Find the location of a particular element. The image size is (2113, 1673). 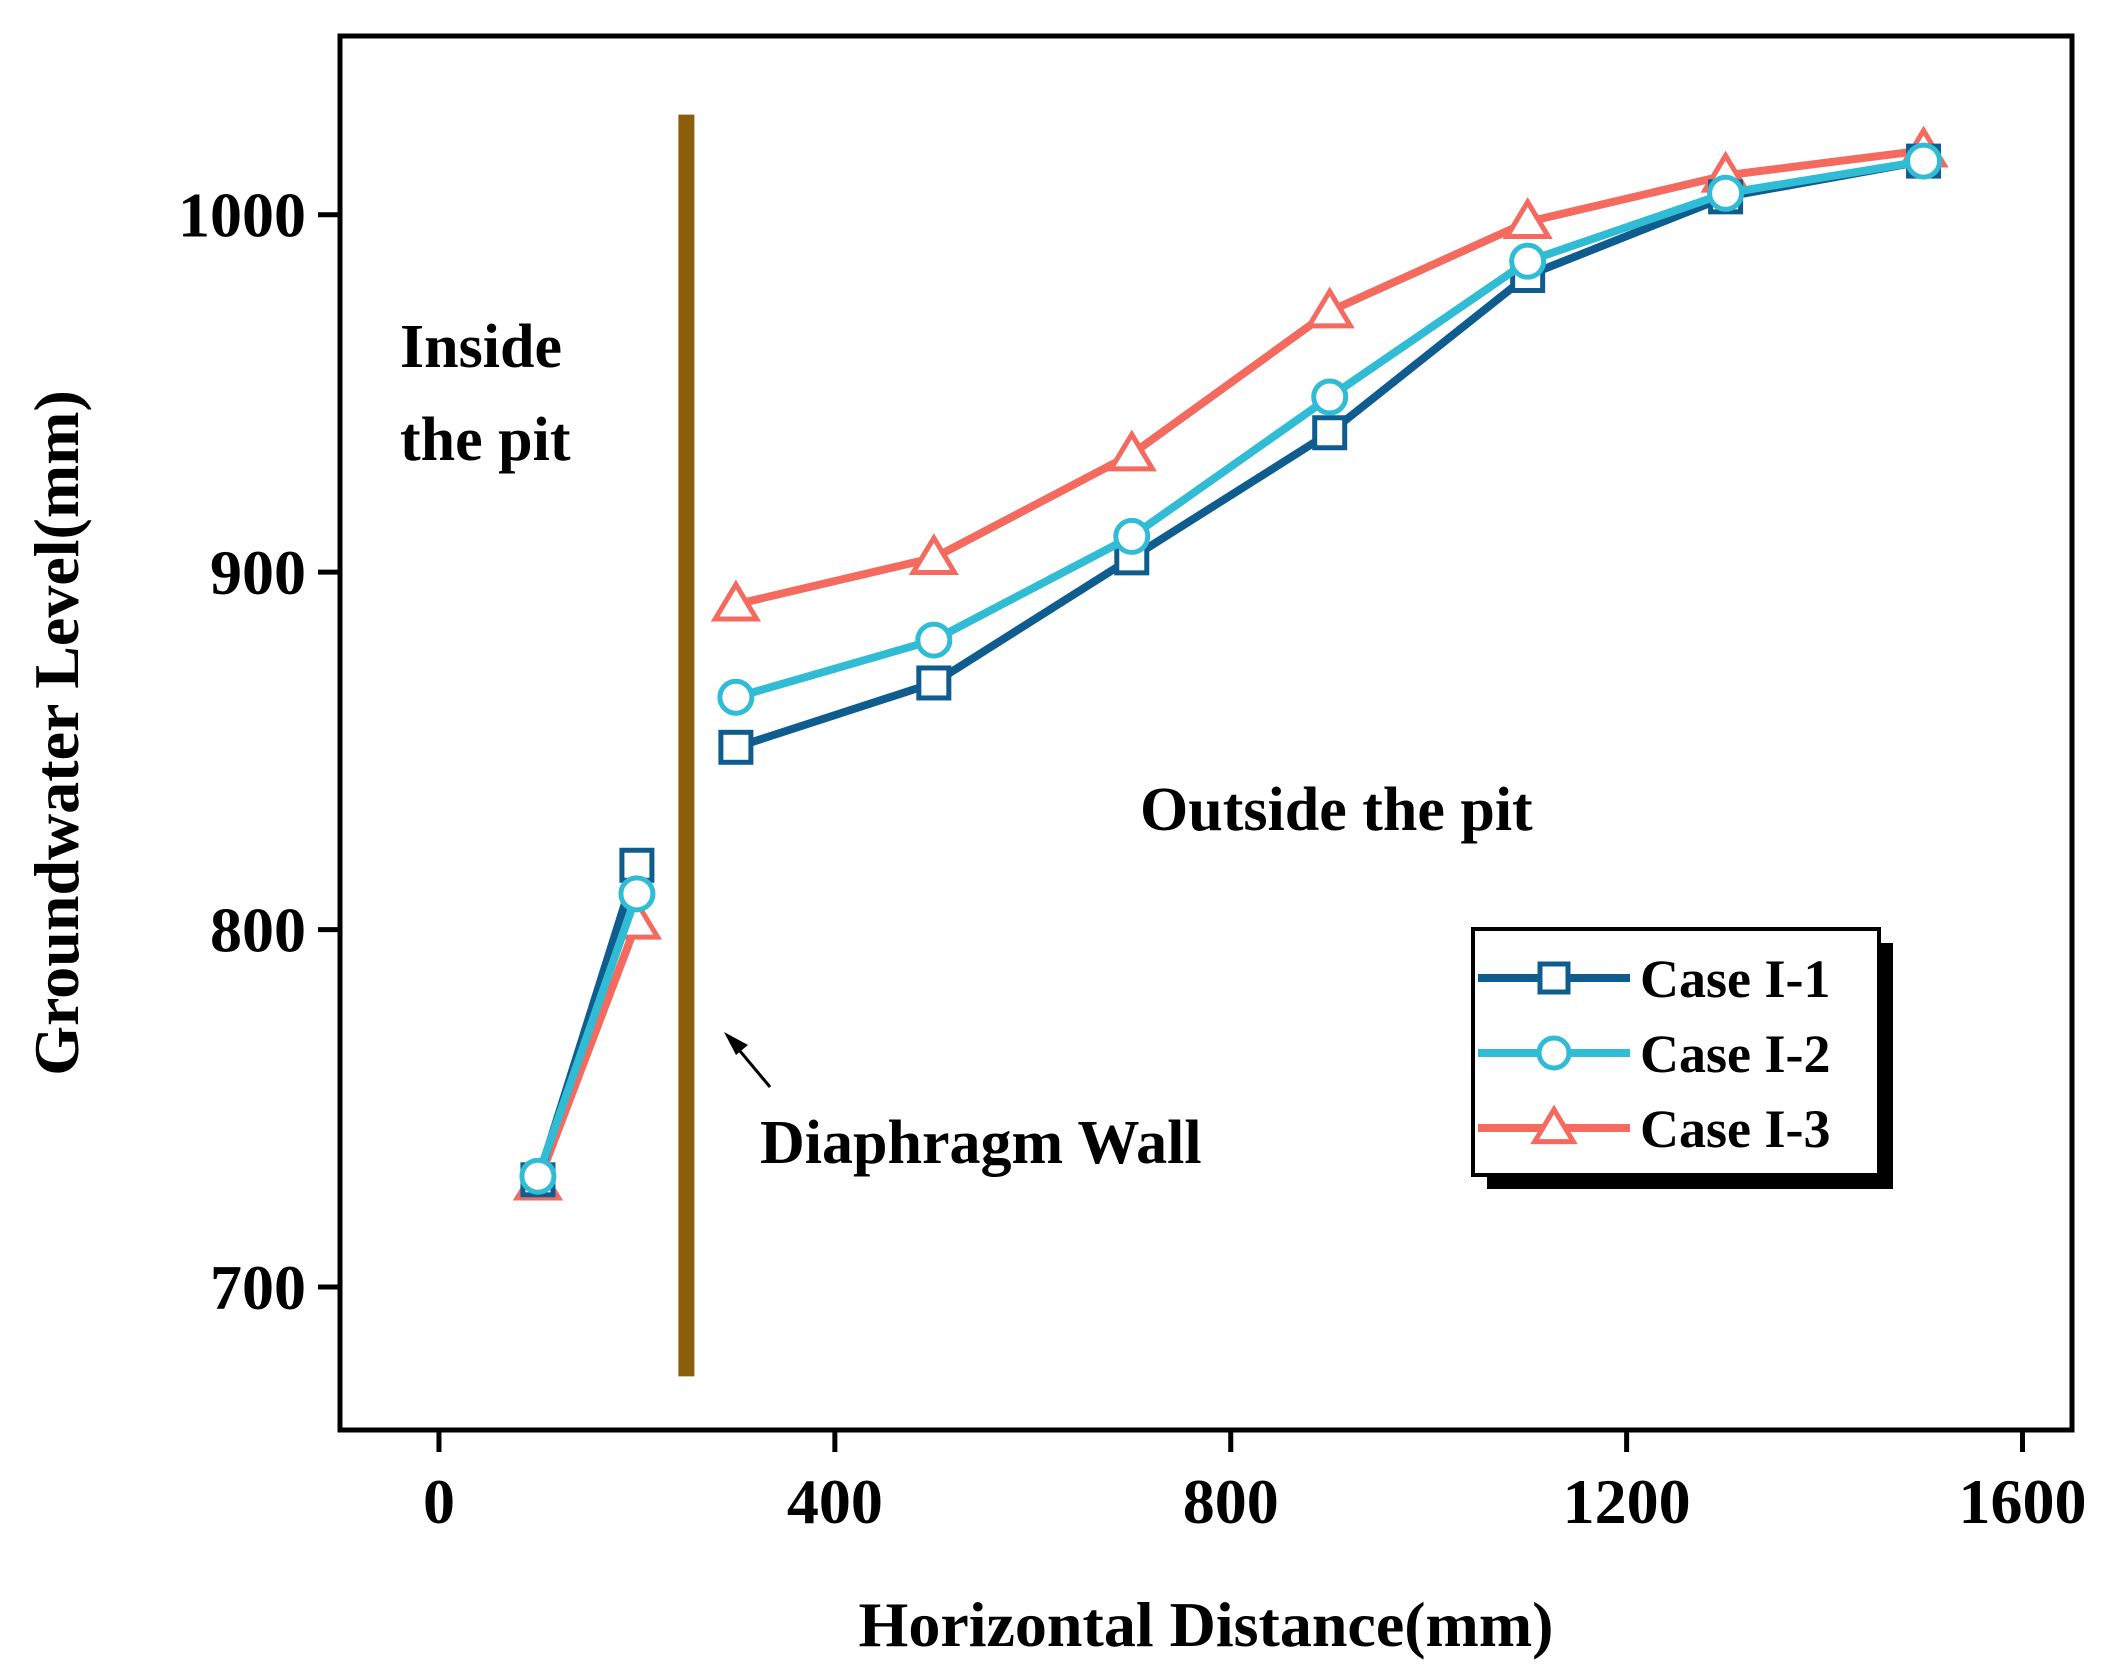

y-tick-label: 800 is located at coordinates (258, 930).